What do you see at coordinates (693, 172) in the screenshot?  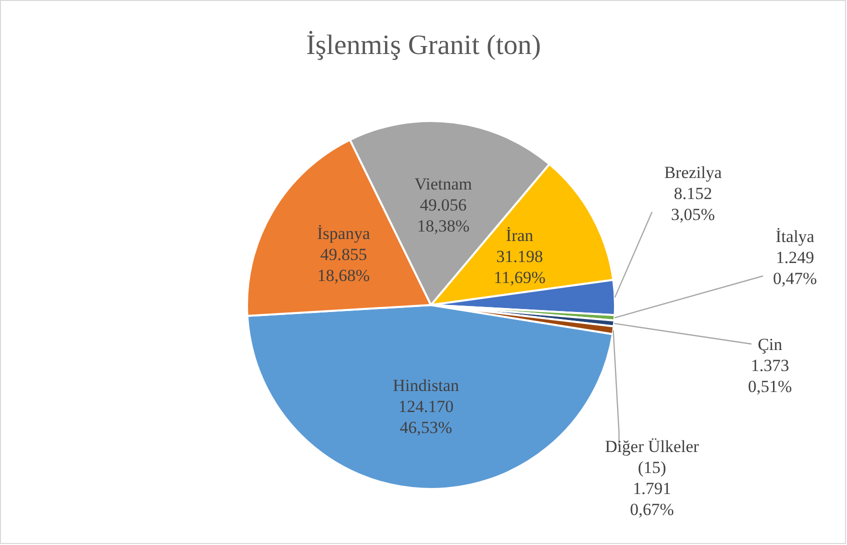 I see `slice-label: Brezilya` at bounding box center [693, 172].